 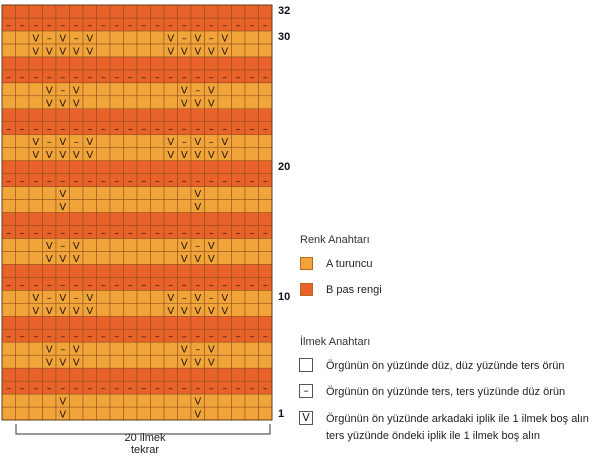 What do you see at coordinates (306, 391) in the screenshot?
I see `purl-symbol-icon: –` at bounding box center [306, 391].